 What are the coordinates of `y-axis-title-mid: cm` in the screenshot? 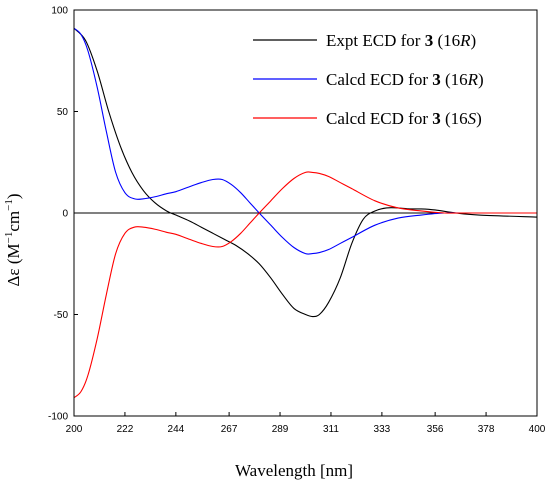 It's located at (13, 221).